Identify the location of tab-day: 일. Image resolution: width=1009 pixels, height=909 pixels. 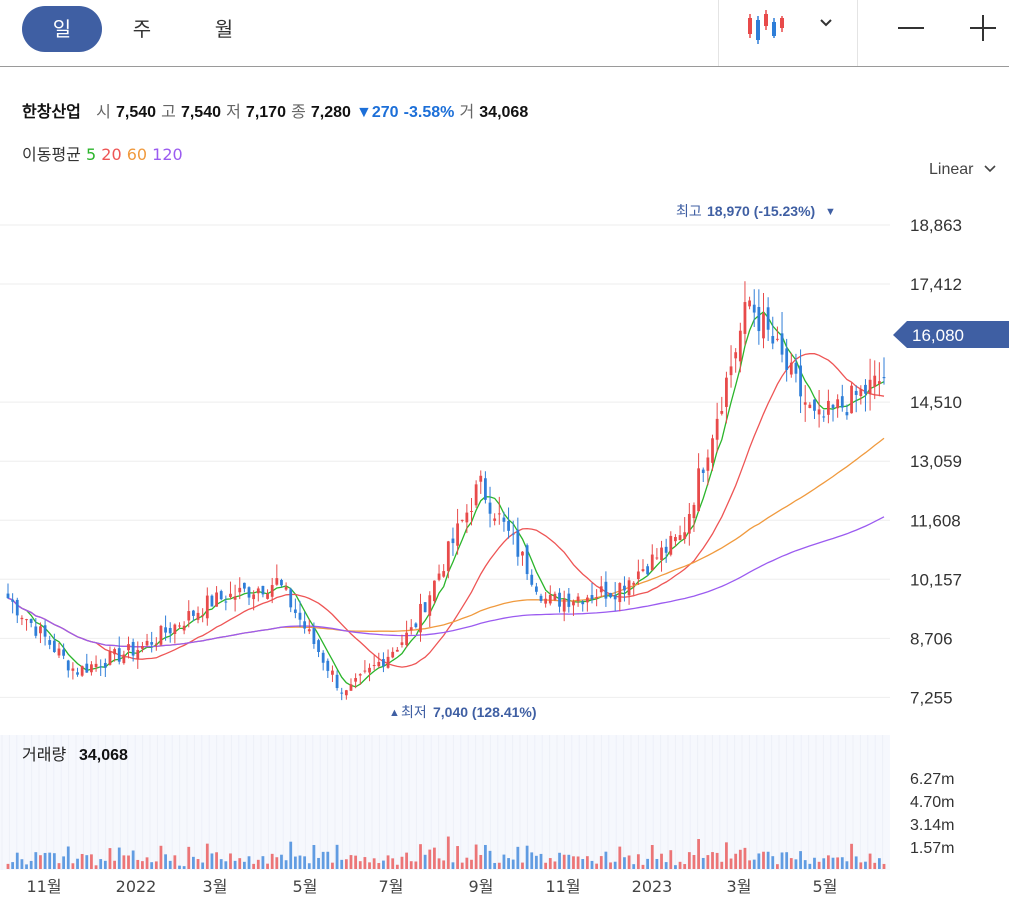
(62, 29).